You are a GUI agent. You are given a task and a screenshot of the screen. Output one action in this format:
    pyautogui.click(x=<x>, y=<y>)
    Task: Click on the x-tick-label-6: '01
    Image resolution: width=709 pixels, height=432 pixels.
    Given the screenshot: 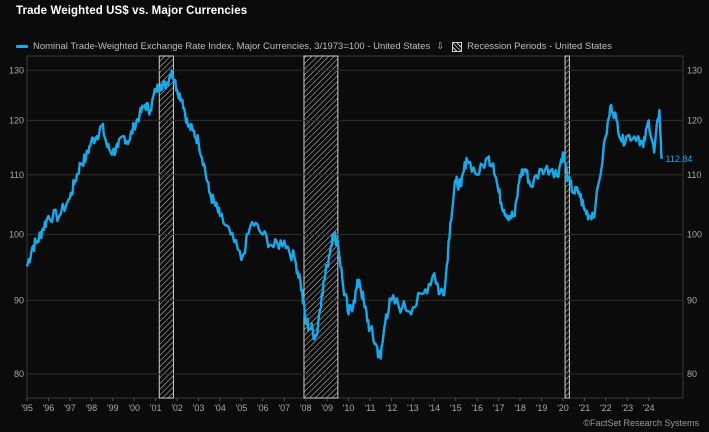 What is the action you would take?
    pyautogui.click(x=156, y=408)
    